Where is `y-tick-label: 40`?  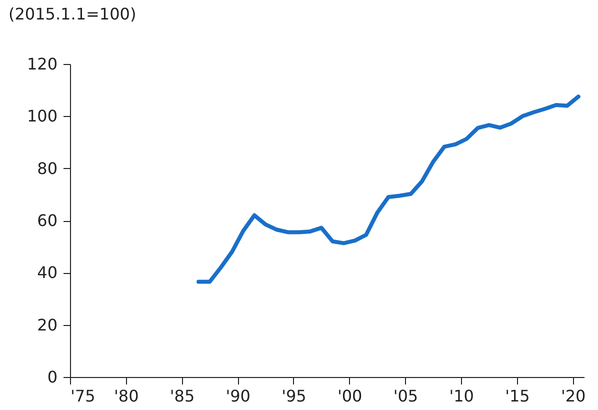
y-tick-label: 40 is located at coordinates (47, 272).